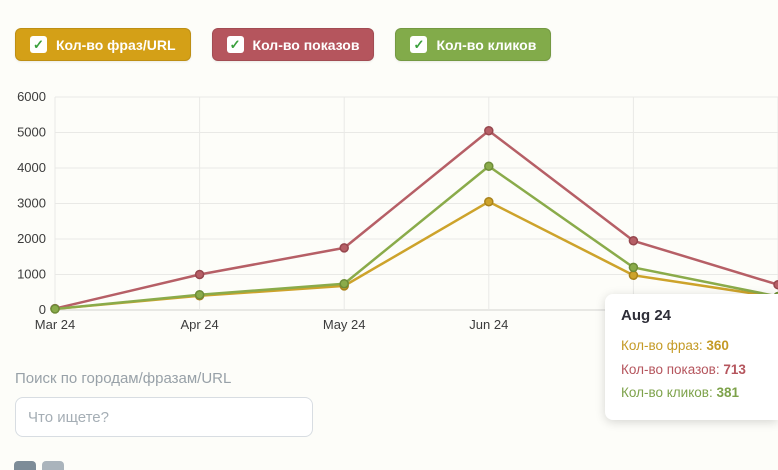 This screenshot has height=470, width=778. I want to click on svg-text: 6000, so click(31, 96).